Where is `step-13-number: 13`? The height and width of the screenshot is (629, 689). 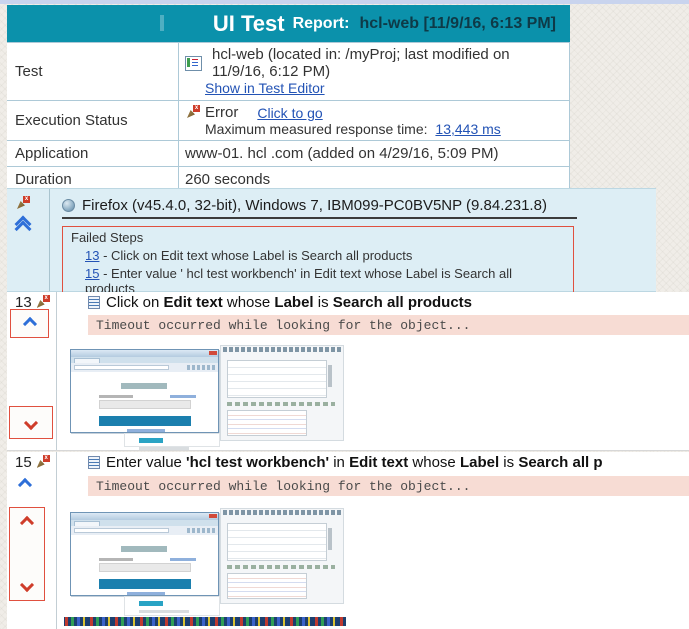 step-13-number: 13 is located at coordinates (23, 302).